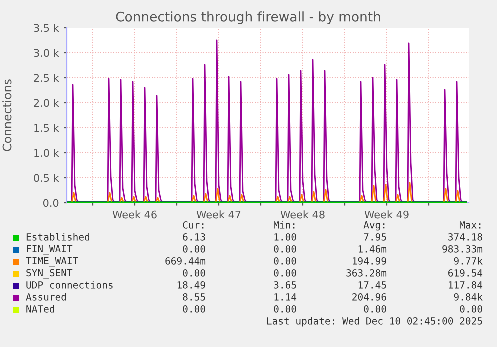 This screenshot has width=497, height=347. What do you see at coordinates (50, 250) in the screenshot?
I see `legend-label: FIN_WAIT` at bounding box center [50, 250].